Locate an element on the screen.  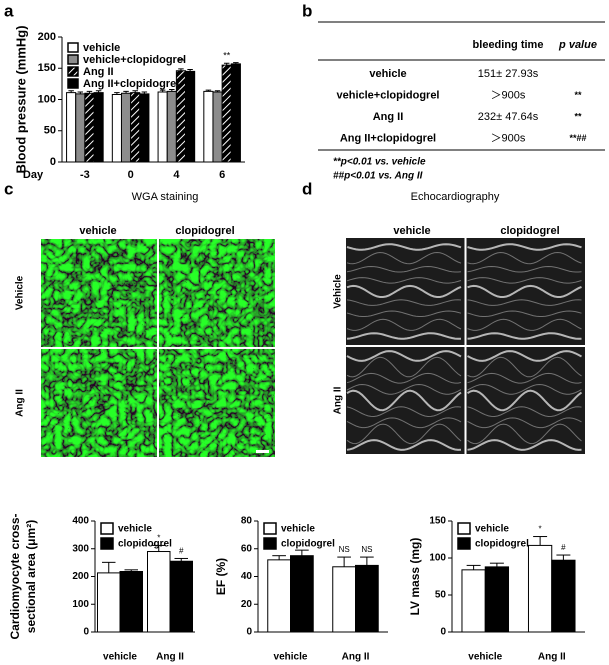
legend-label: vehicle is located at coordinates (492, 529).